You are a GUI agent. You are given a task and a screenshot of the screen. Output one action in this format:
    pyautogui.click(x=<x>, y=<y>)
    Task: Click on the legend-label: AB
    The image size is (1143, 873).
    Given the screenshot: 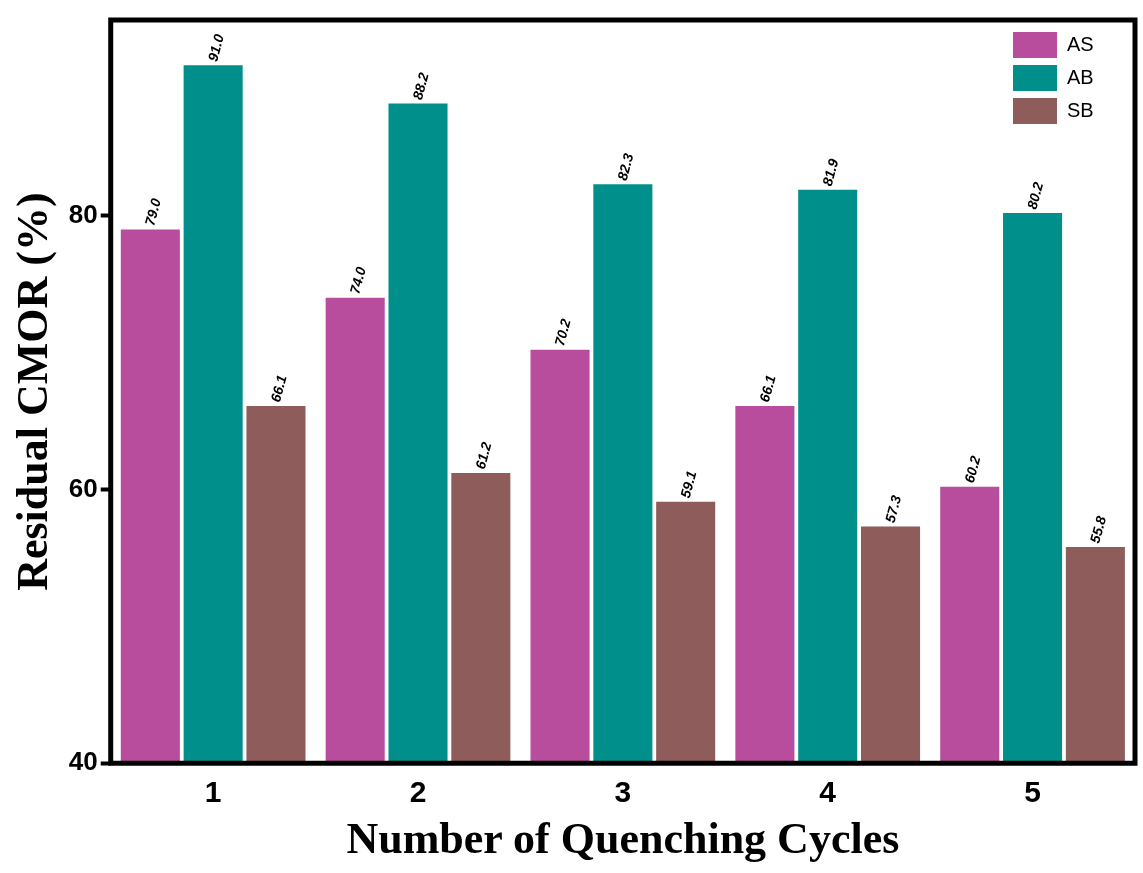 What is the action you would take?
    pyautogui.click(x=1080, y=76)
    